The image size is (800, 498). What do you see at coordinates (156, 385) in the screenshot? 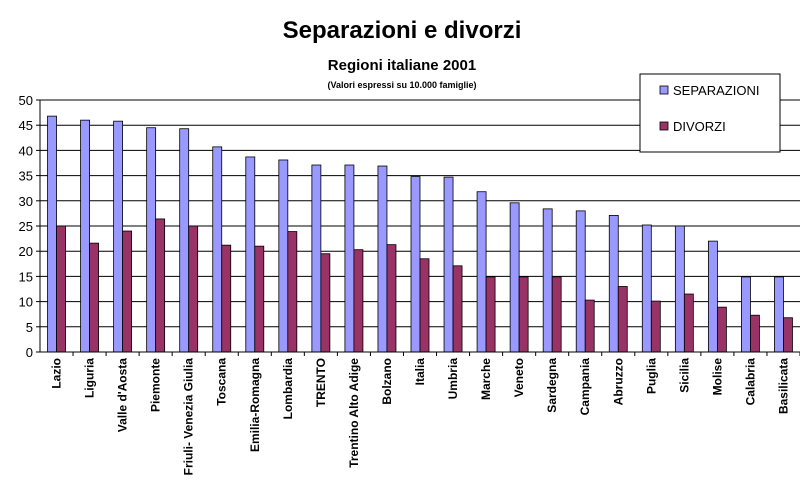
I see `x-tick-label: Piemonte` at bounding box center [156, 385].